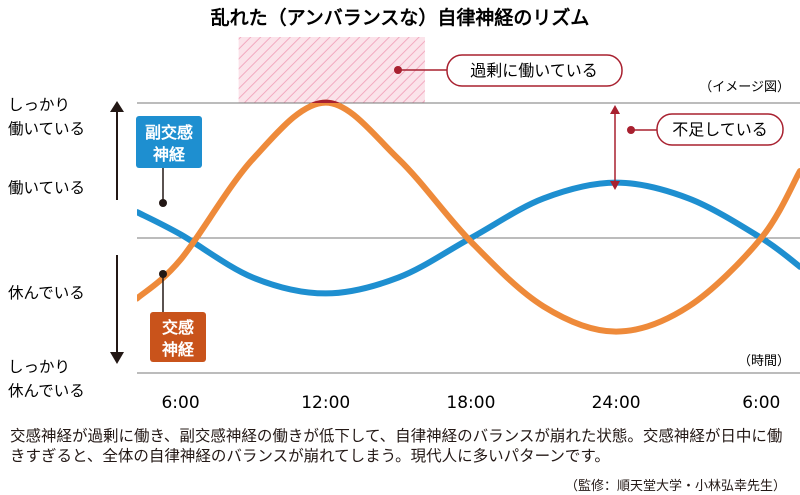  What do you see at coordinates (163, 274) in the screenshot?
I see `sympathetic-dot` at bounding box center [163, 274].